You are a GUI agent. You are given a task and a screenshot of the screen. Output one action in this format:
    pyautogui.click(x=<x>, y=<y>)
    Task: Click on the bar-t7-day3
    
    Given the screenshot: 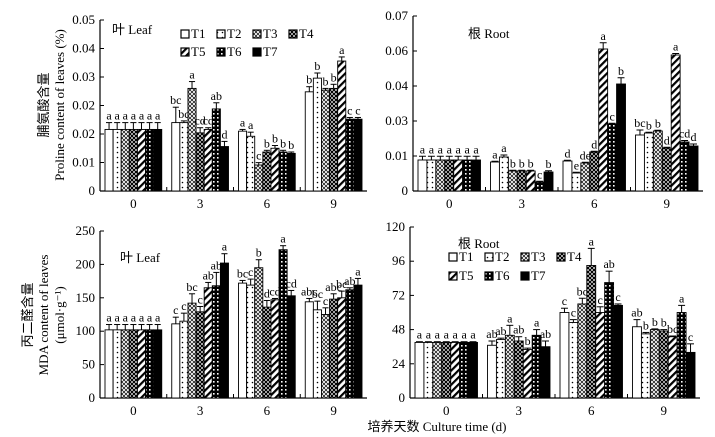 What is the action you would take?
    pyautogui.click(x=224, y=330)
    